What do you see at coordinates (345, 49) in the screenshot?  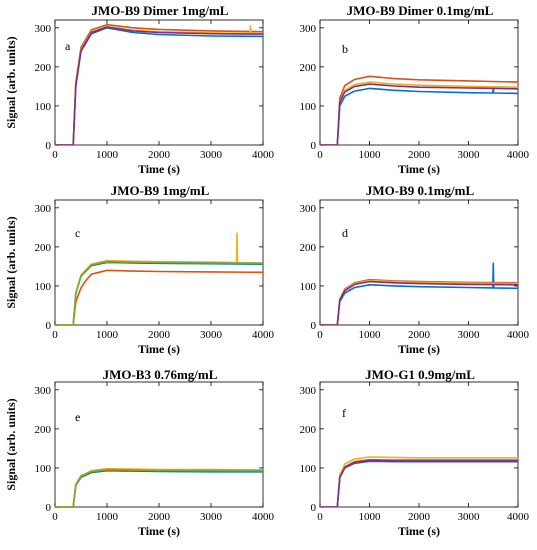 I see `panel-letter: b` at bounding box center [345, 49].